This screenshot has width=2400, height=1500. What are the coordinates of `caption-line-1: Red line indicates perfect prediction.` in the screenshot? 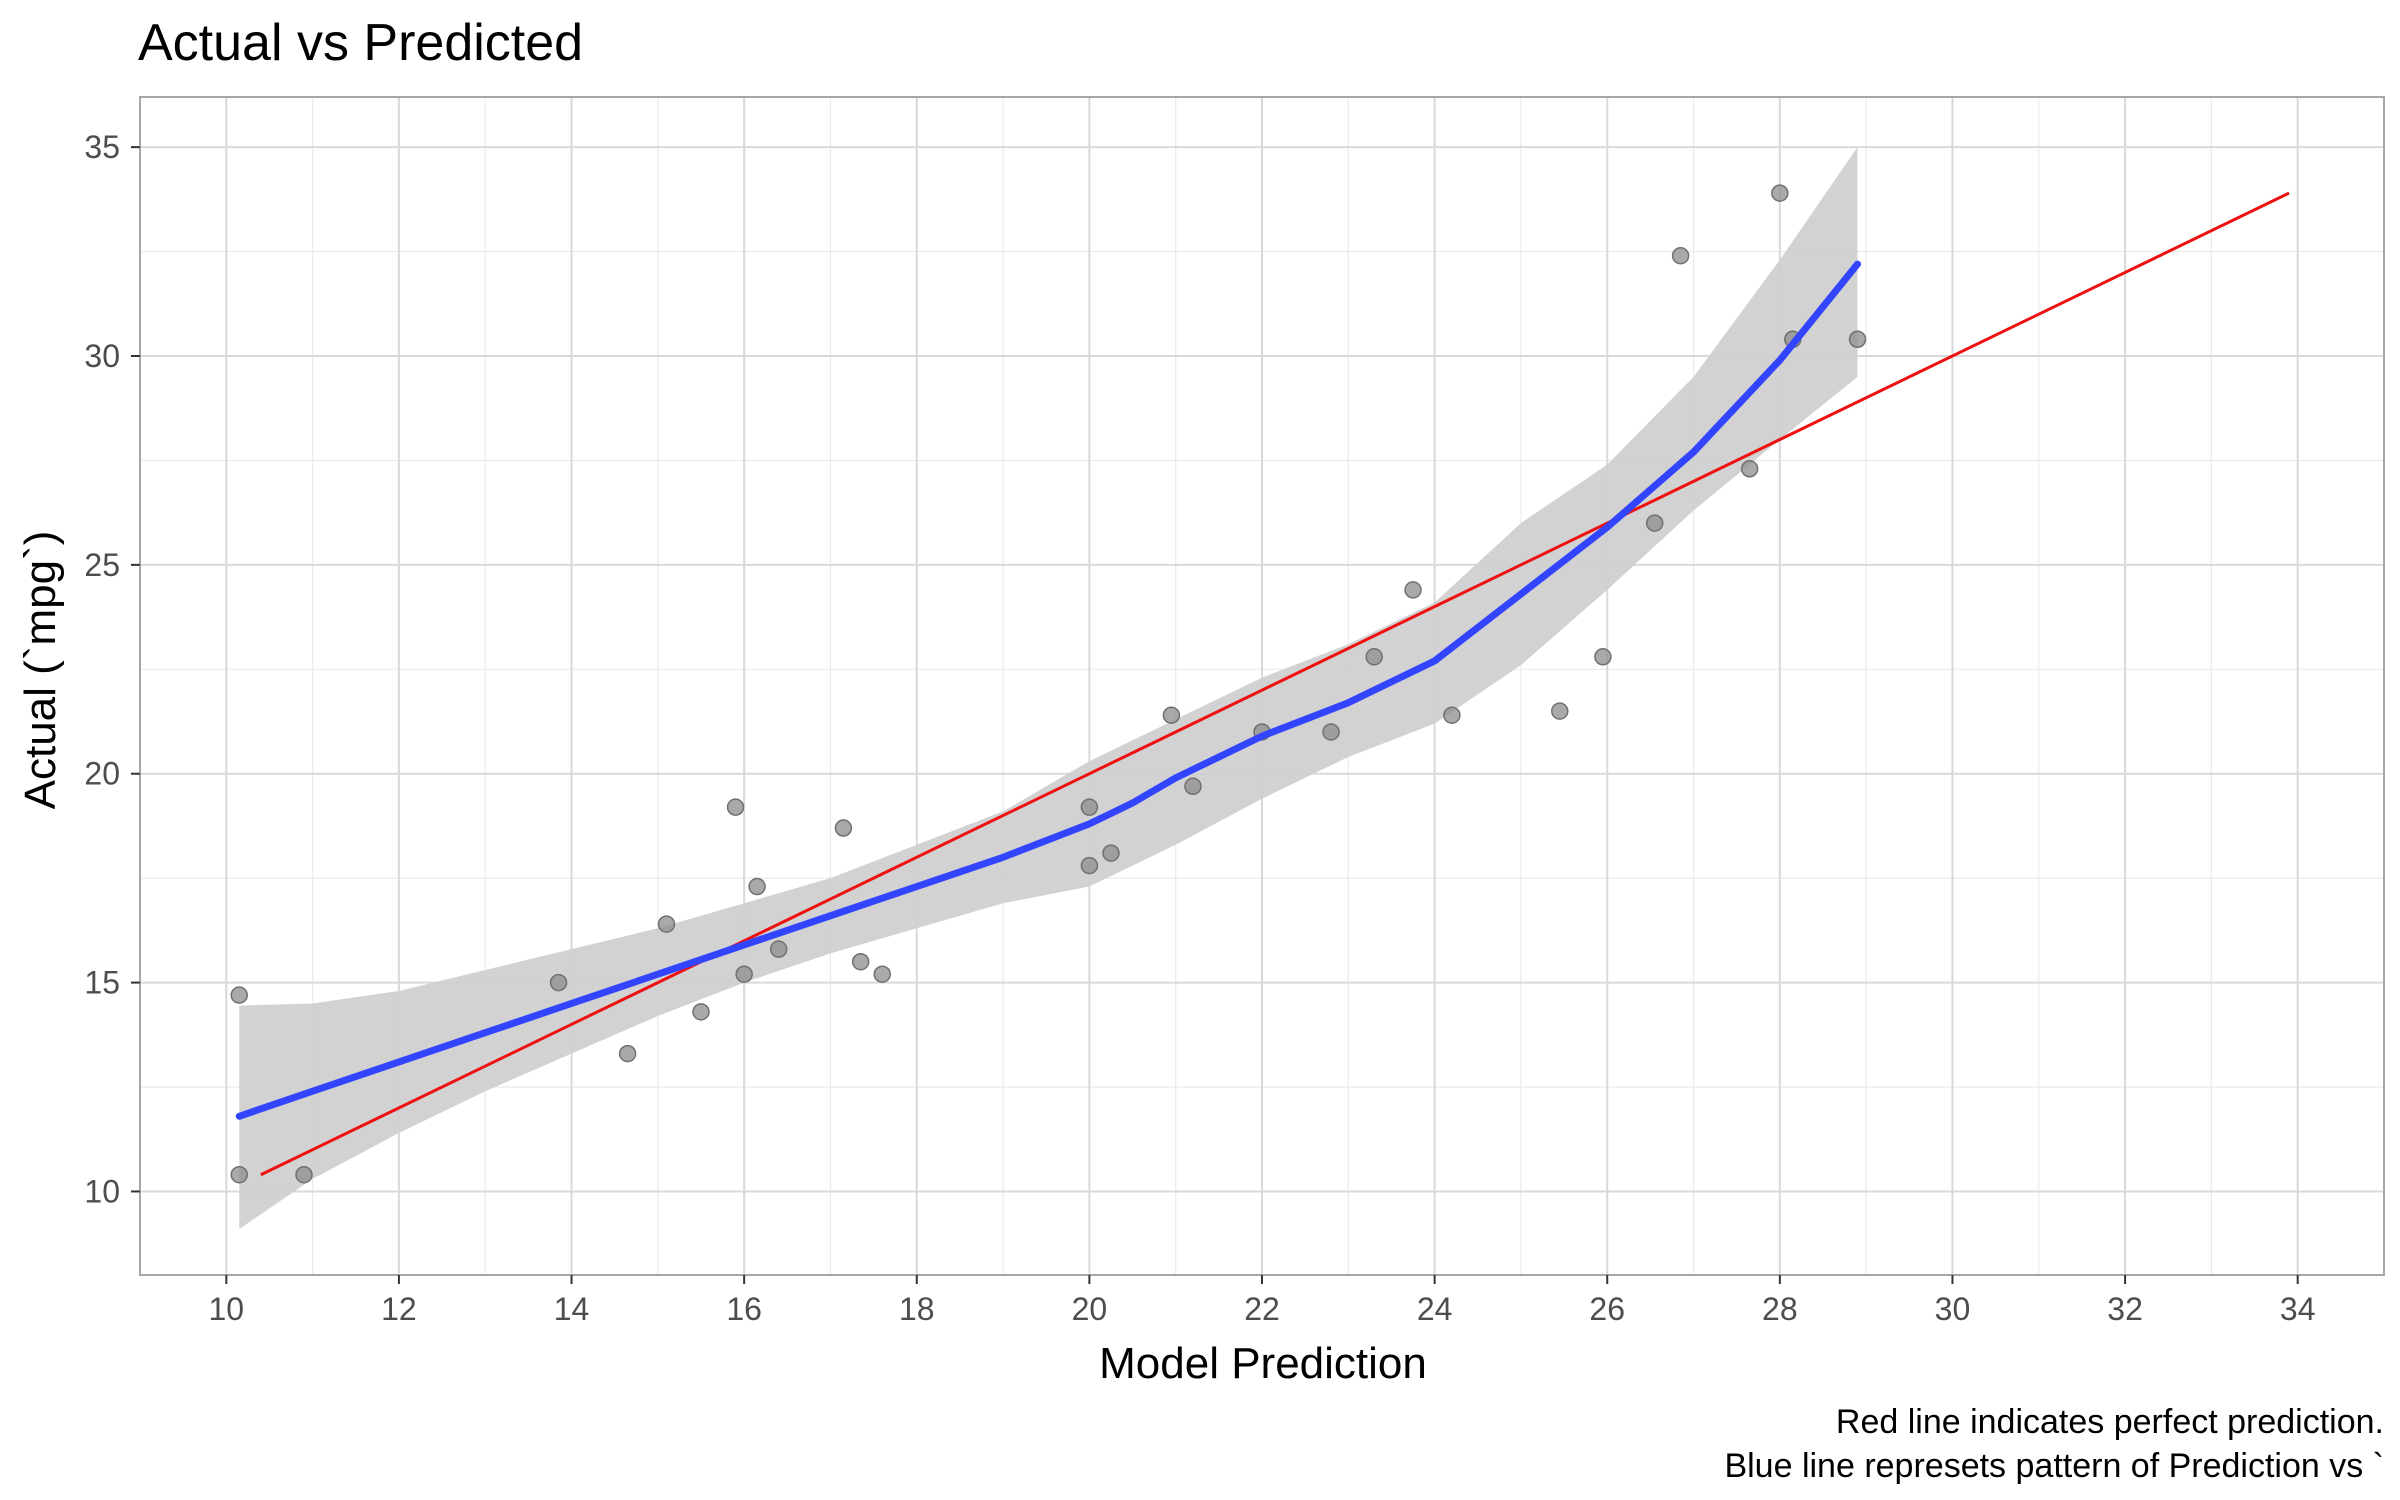 It's located at (2110, 1422).